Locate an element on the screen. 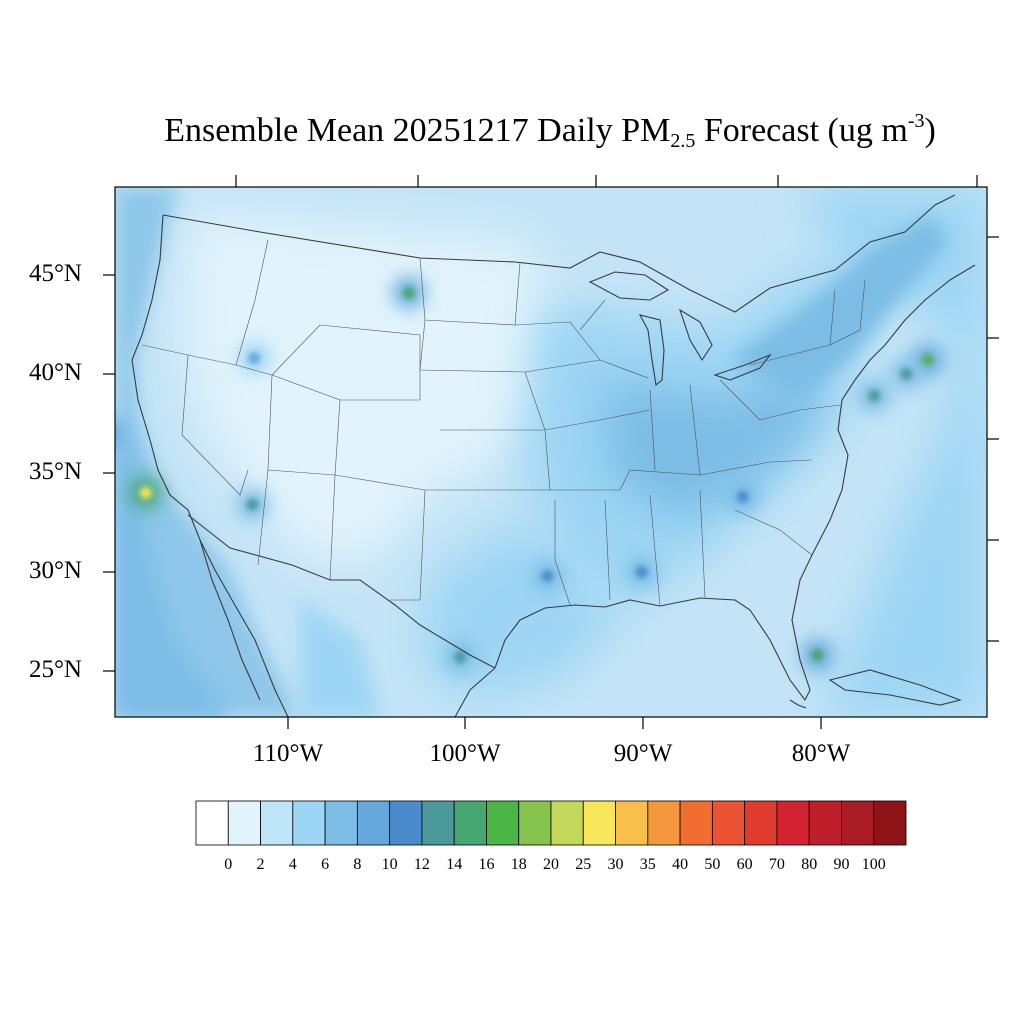  pacific-ocean-shade is located at coordinates (207, 452).